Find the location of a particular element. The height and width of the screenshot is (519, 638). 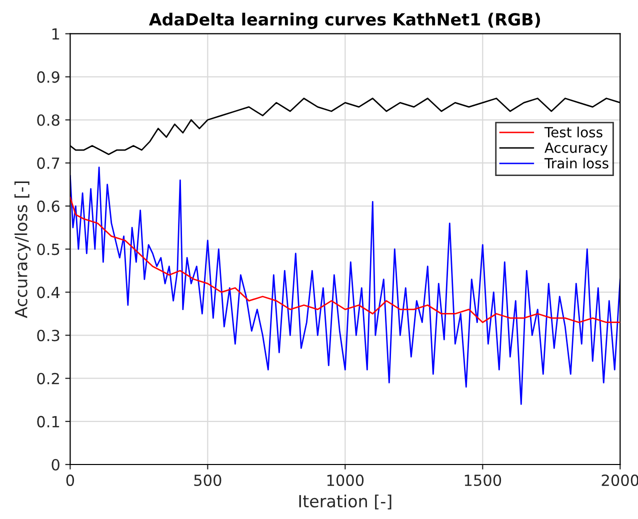

y-tick-label: 0 is located at coordinates (56, 464).